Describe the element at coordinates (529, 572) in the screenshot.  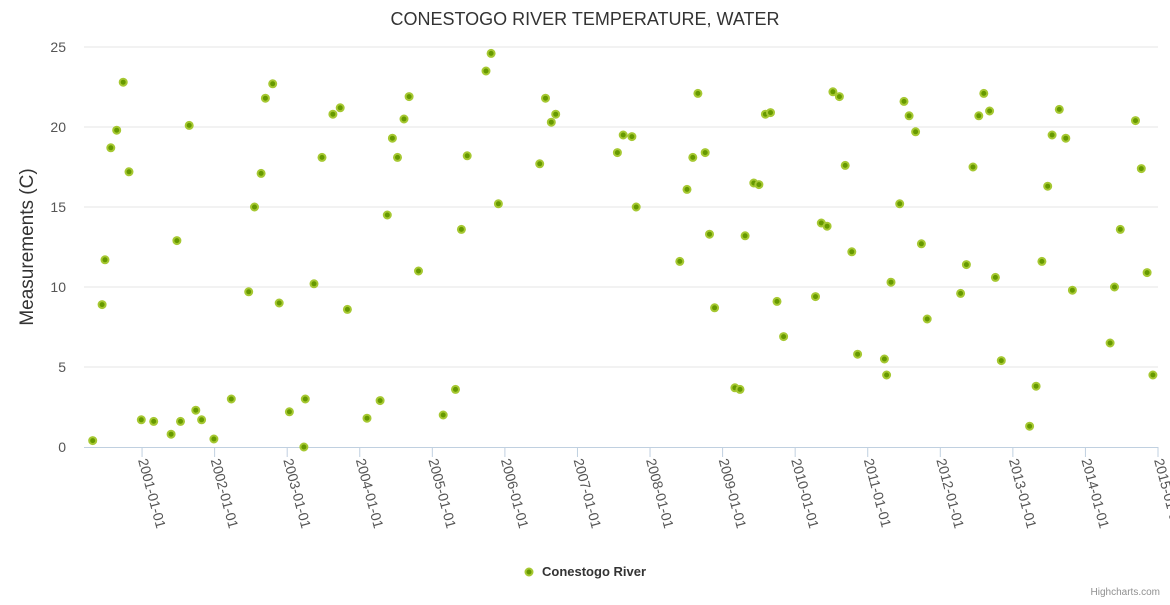
I see `legend-marker` at that location.